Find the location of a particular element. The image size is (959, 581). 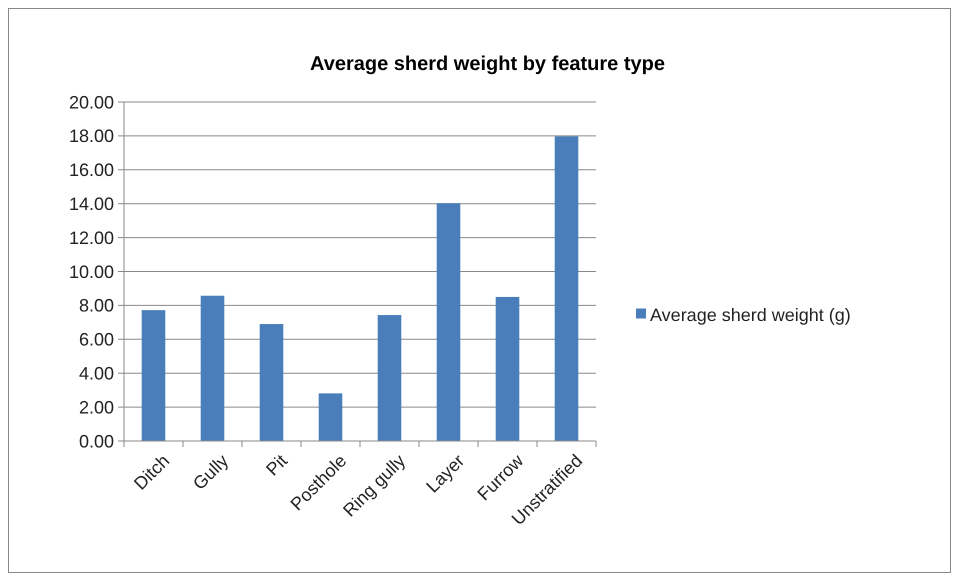

y-tick-label: 10.00 is located at coordinates (91, 272).